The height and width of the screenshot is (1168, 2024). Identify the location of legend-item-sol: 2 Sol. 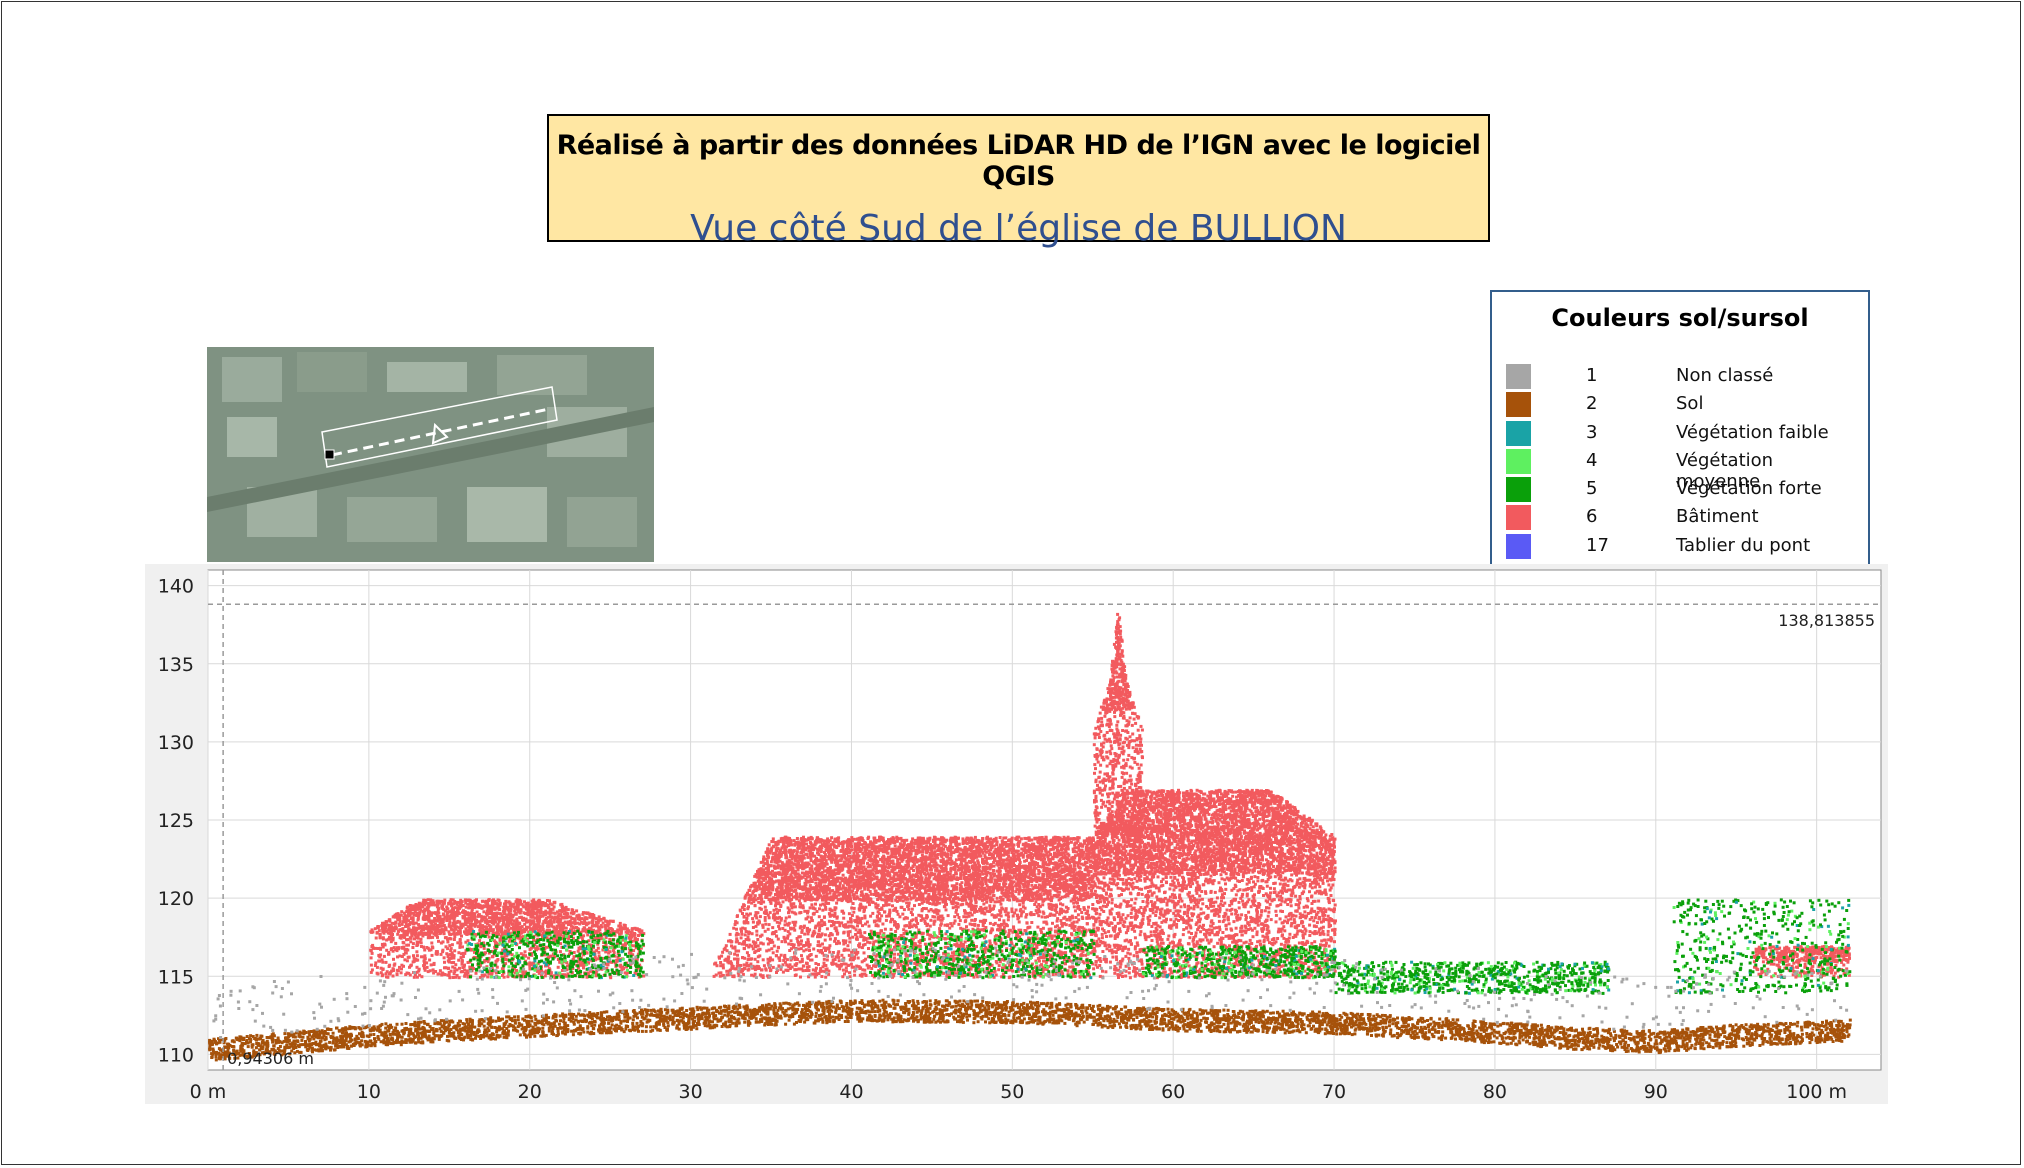
(1681, 404).